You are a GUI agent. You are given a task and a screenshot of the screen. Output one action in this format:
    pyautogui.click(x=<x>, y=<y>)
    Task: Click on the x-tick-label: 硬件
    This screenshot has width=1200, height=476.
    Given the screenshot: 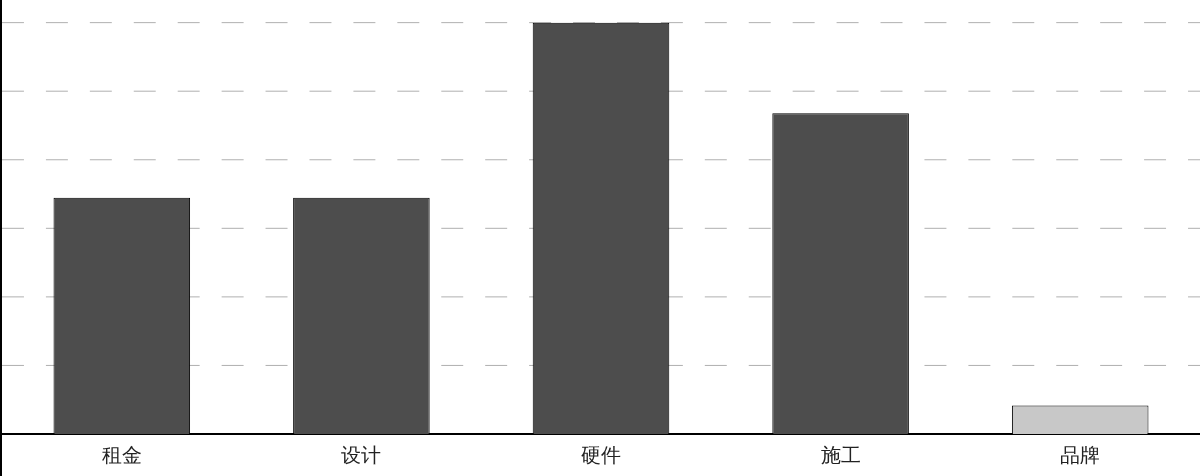 What is the action you would take?
    pyautogui.click(x=601, y=455)
    